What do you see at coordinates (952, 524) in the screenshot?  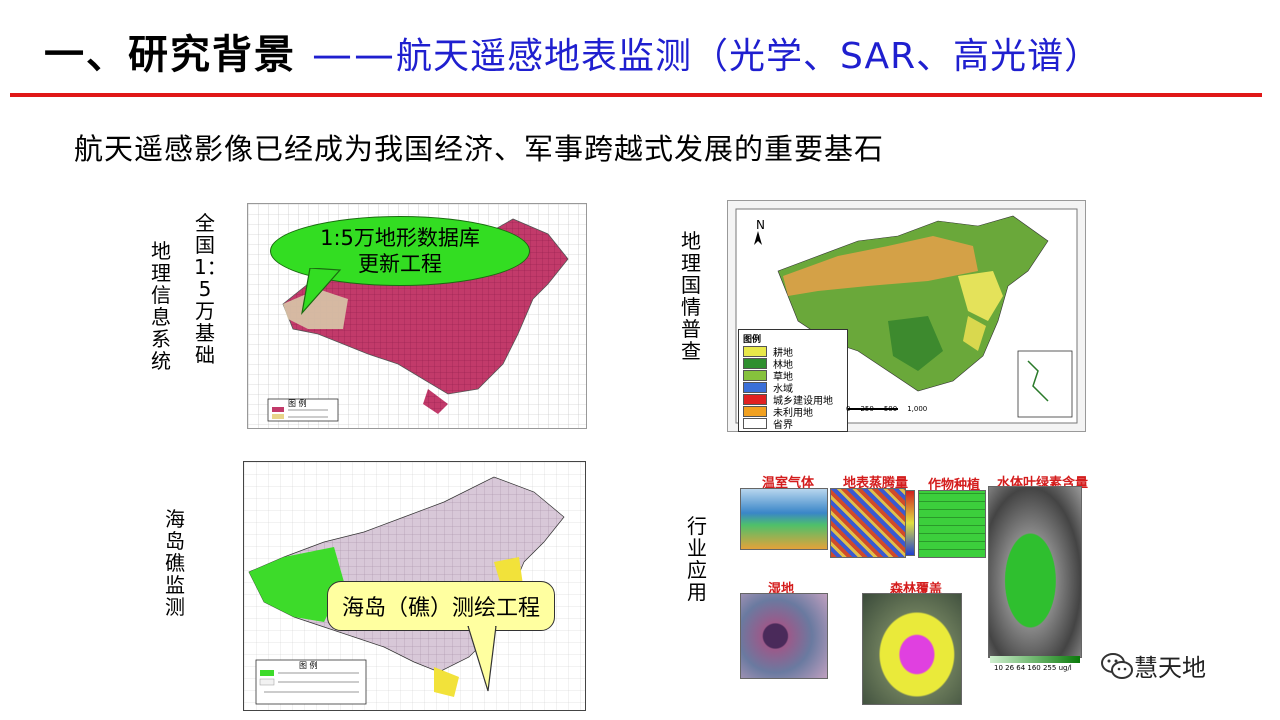 I see `thumb-crop` at bounding box center [952, 524].